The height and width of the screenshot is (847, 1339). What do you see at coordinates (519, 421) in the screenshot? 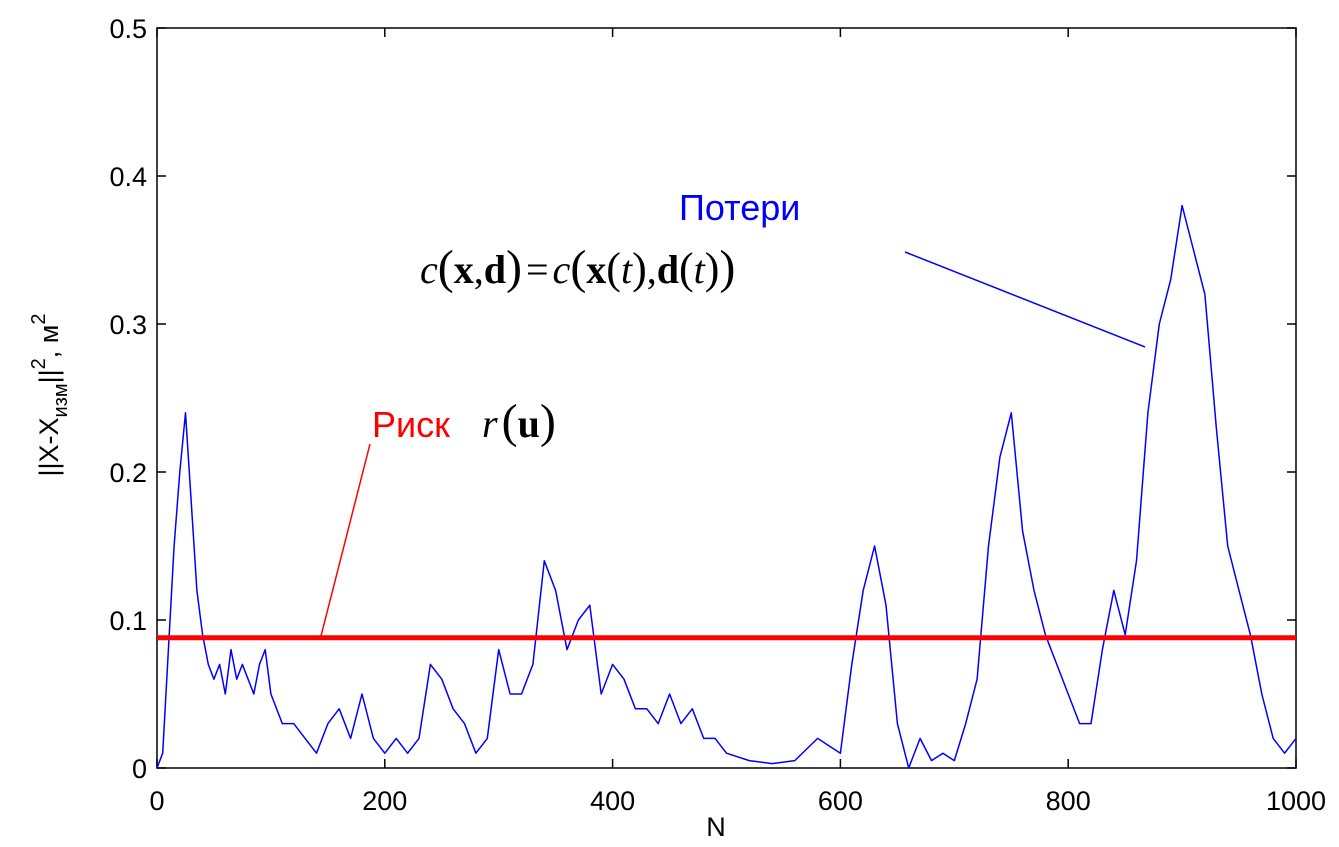
I see `risk-formula: r(u)` at bounding box center [519, 421].